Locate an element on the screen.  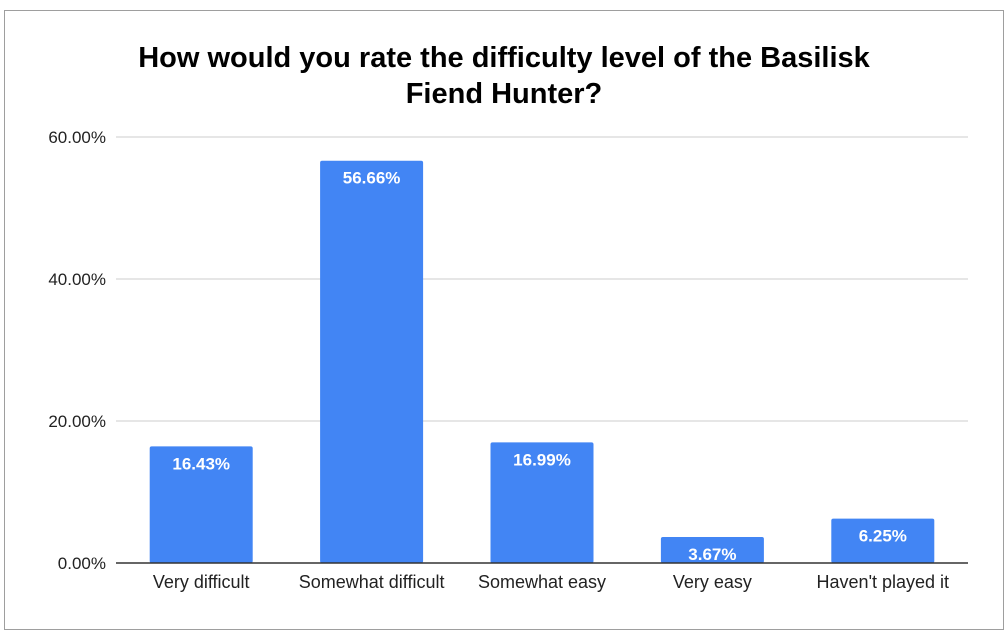
bar-value-label: 56.66% is located at coordinates (372, 178).